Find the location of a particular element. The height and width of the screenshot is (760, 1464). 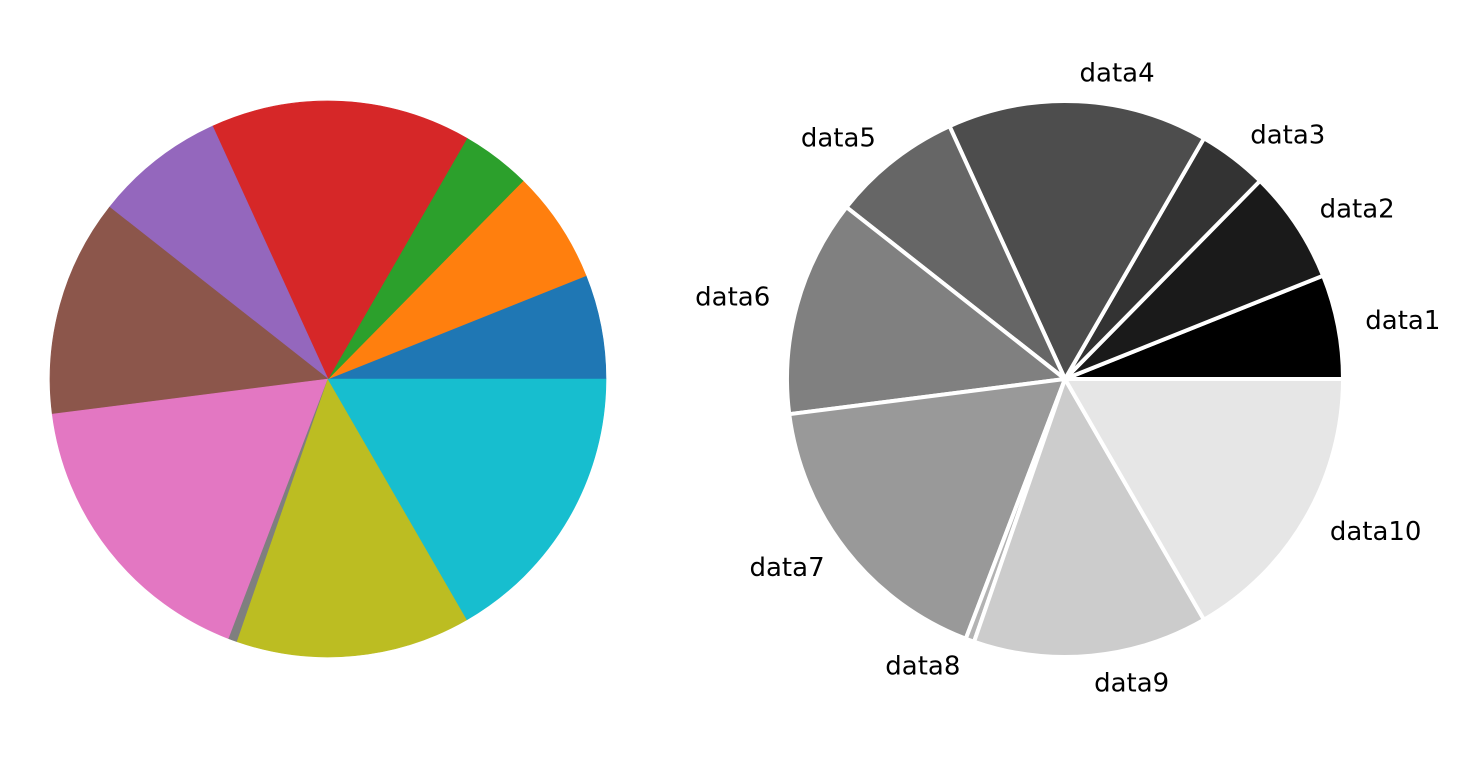

pie-slice-data4 is located at coordinates (1076, 239).